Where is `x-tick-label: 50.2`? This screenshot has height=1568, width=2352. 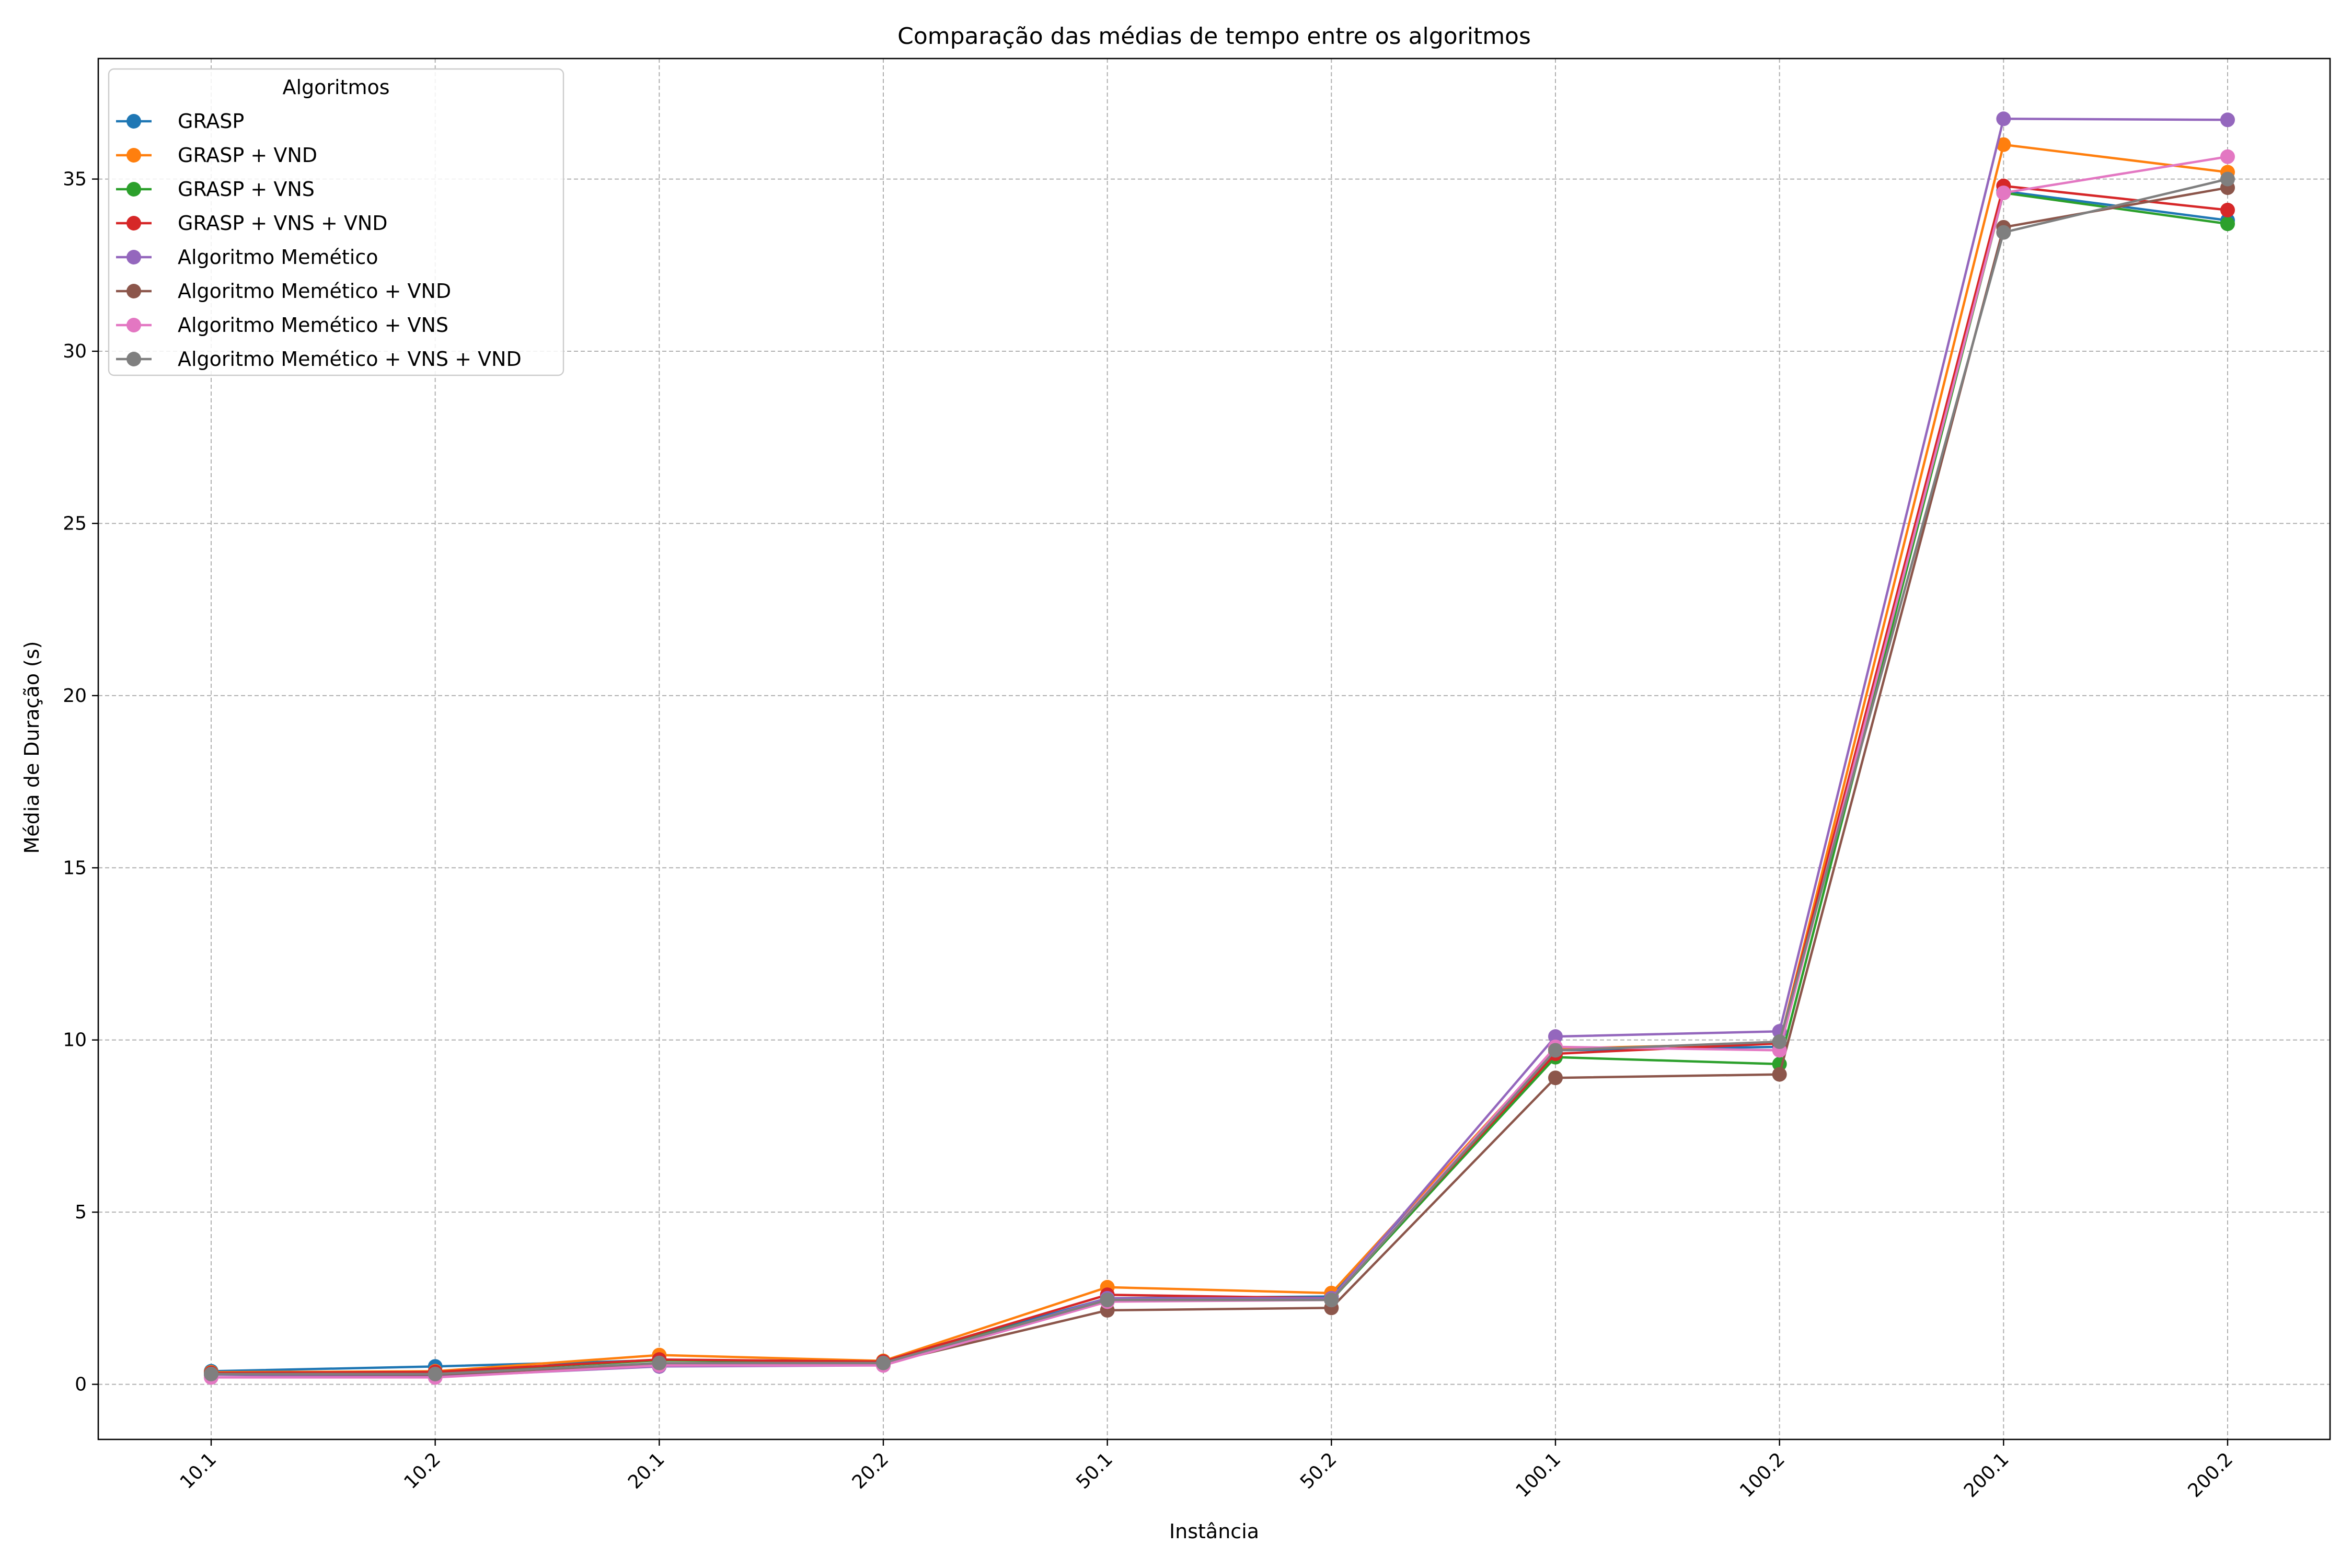
x-tick-label: 50.2 is located at coordinates (1318, 1470).